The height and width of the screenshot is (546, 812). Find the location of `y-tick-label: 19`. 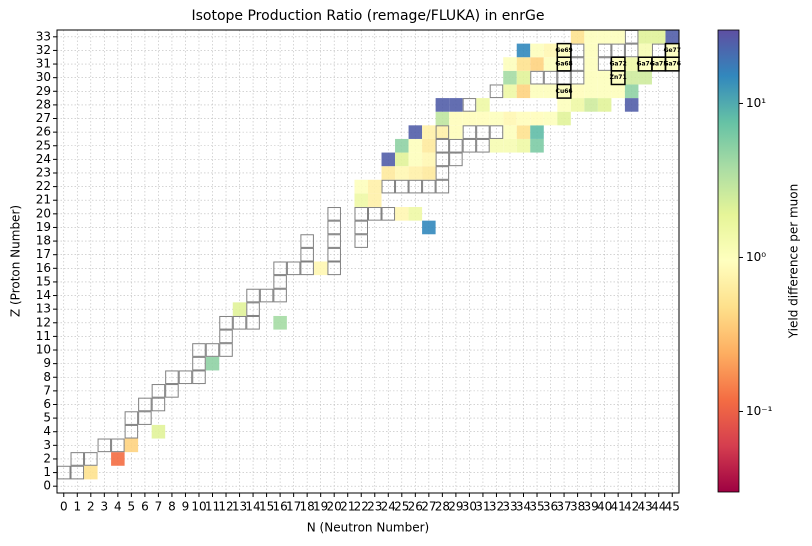

y-tick-label: 19 is located at coordinates (43, 227).